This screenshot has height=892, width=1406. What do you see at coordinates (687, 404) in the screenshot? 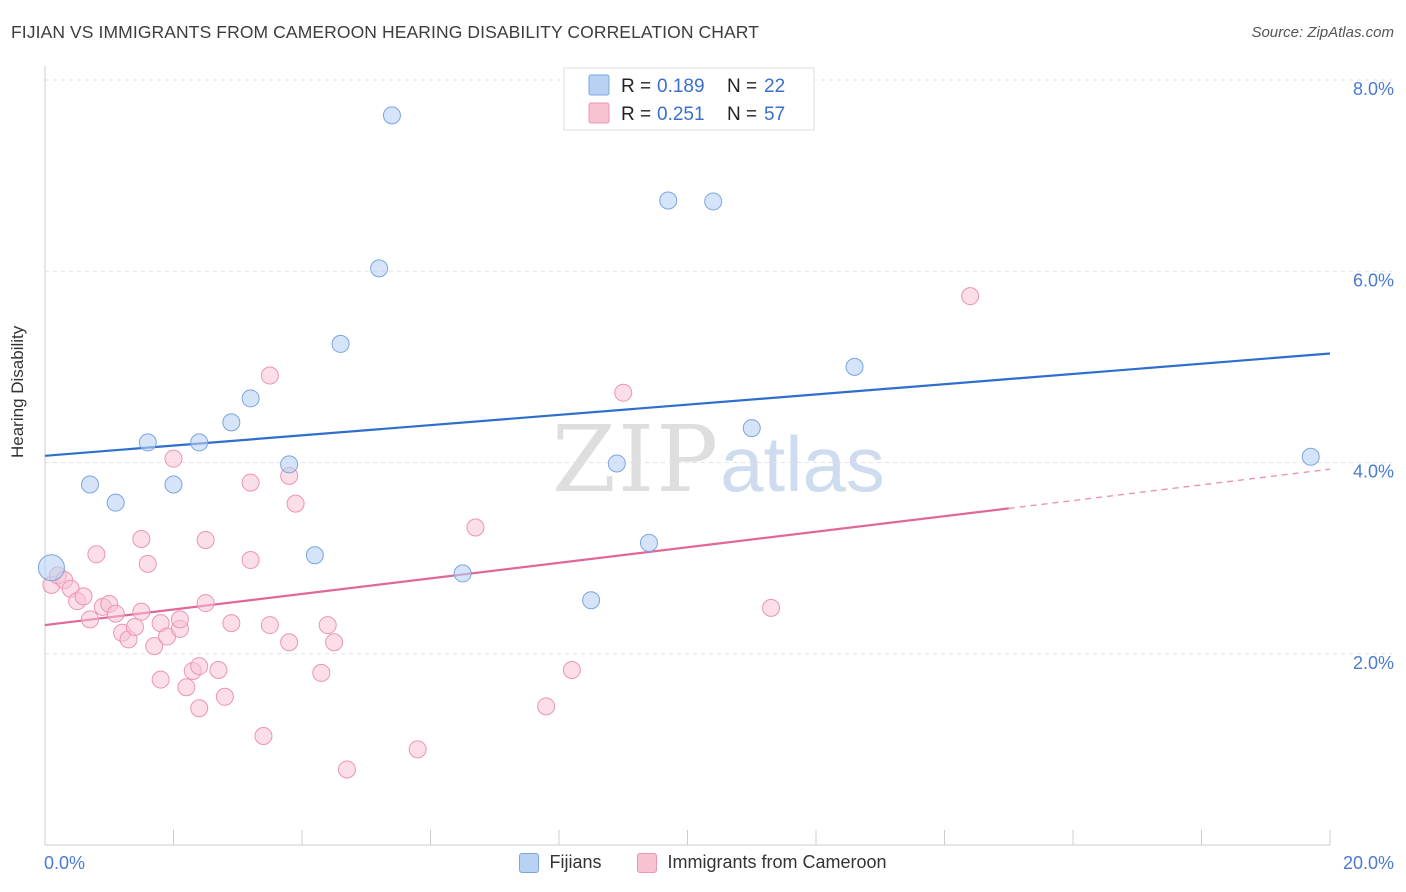
I see `trend-line-fijians` at bounding box center [687, 404].